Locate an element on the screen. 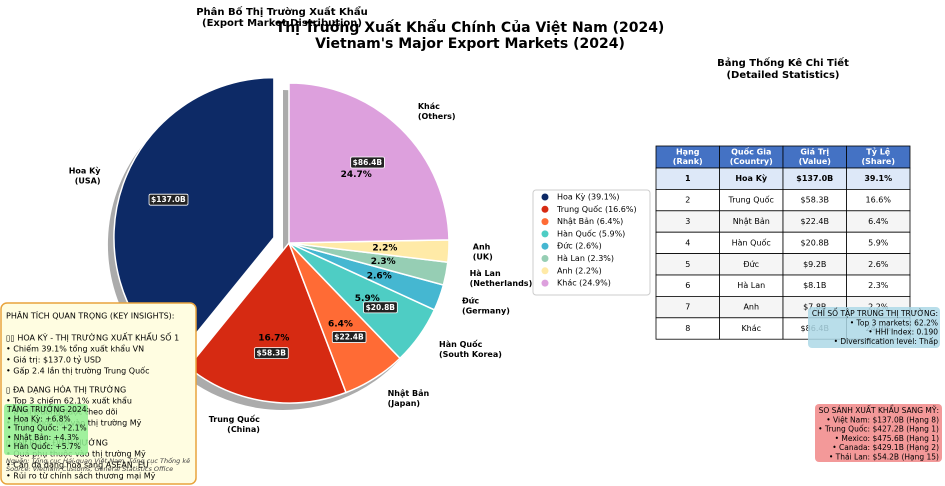 The width and height of the screenshot is (945, 486). legend-entry: Hoa Kỳ (39.1%) is located at coordinates (588, 197).